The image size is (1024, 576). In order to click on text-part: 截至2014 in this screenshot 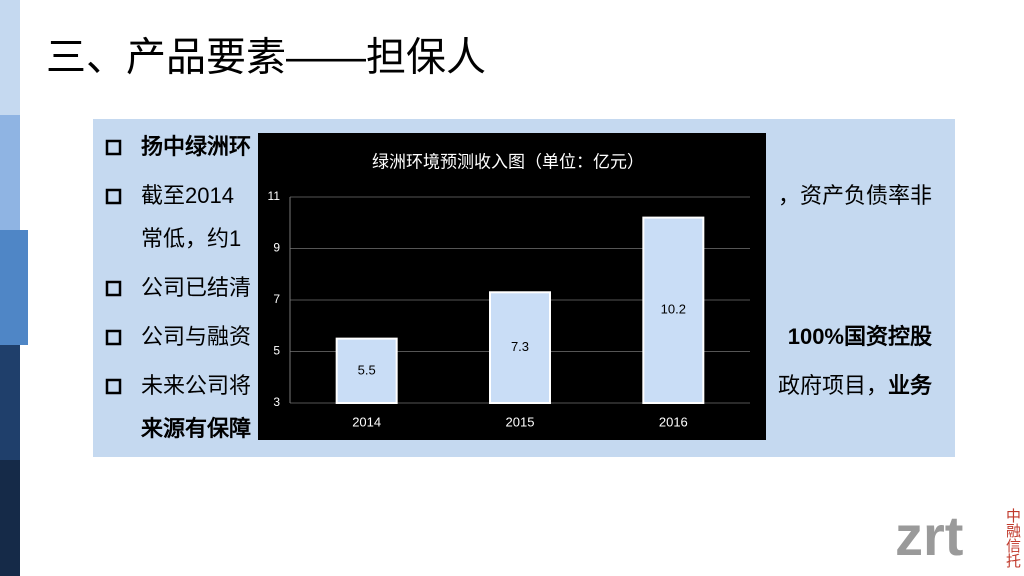, I will do `click(187, 195)`.